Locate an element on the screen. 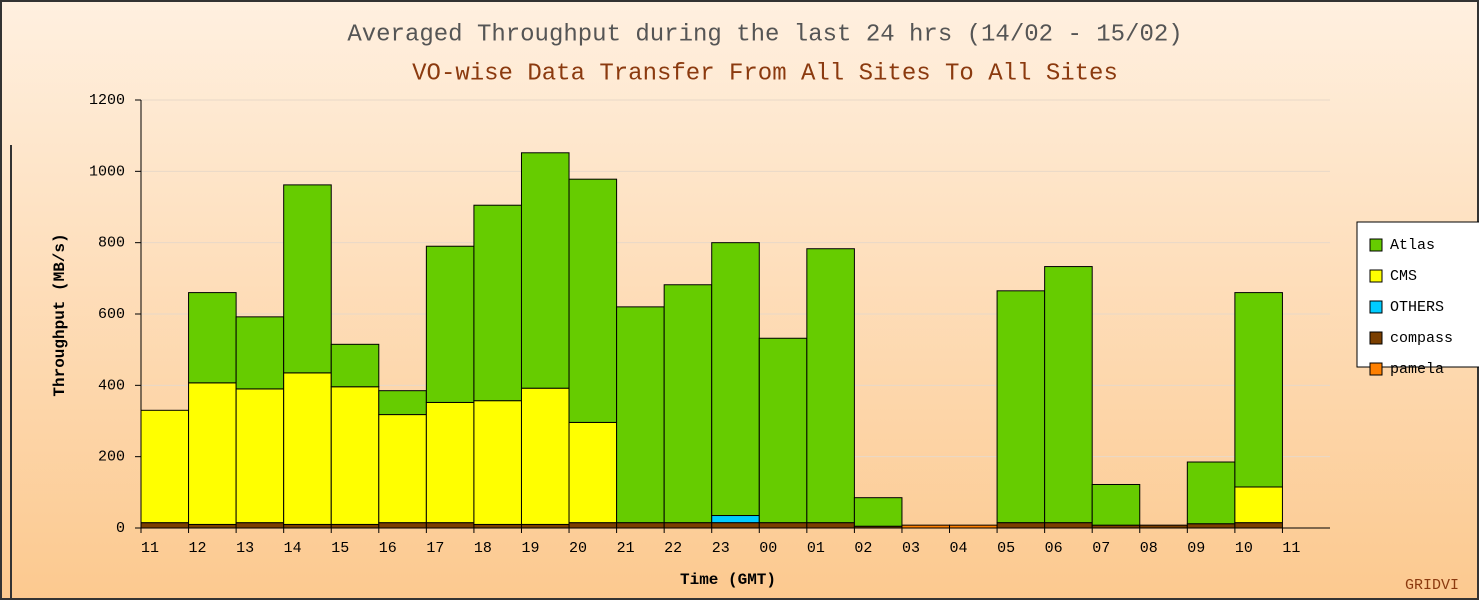 This screenshot has height=600, width=1479. x-tick-label: 13 is located at coordinates (245, 548).